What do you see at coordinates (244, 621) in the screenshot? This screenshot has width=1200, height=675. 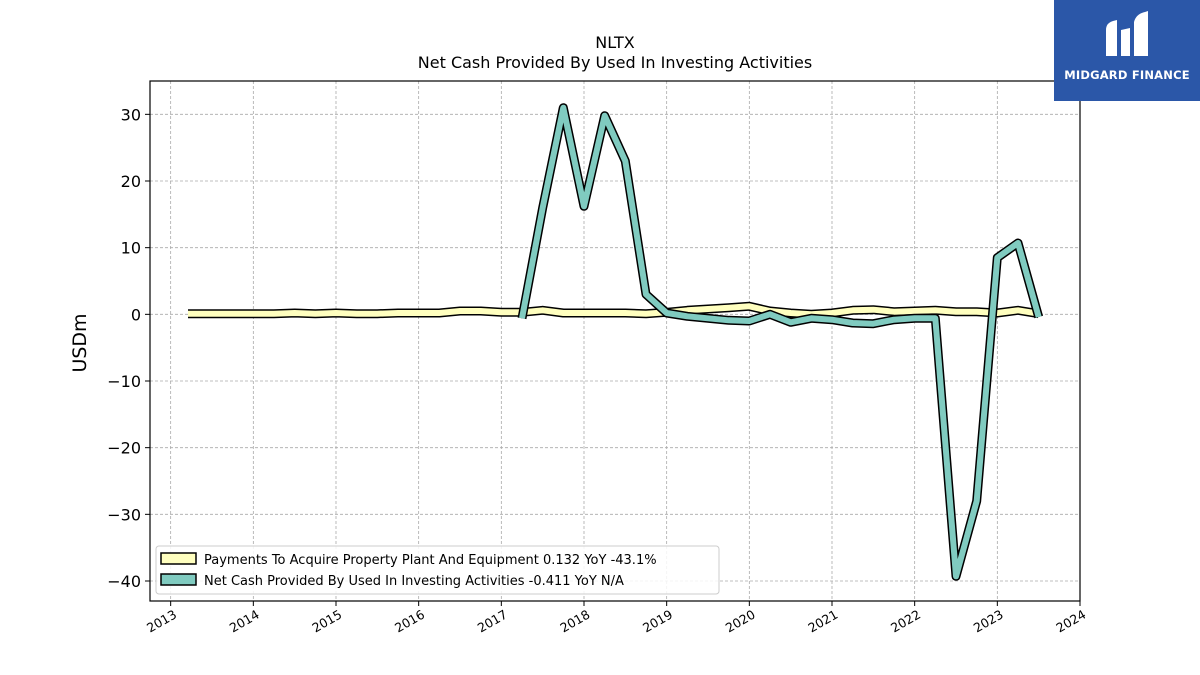 I see `x-tick-label: 2014` at bounding box center [244, 621].